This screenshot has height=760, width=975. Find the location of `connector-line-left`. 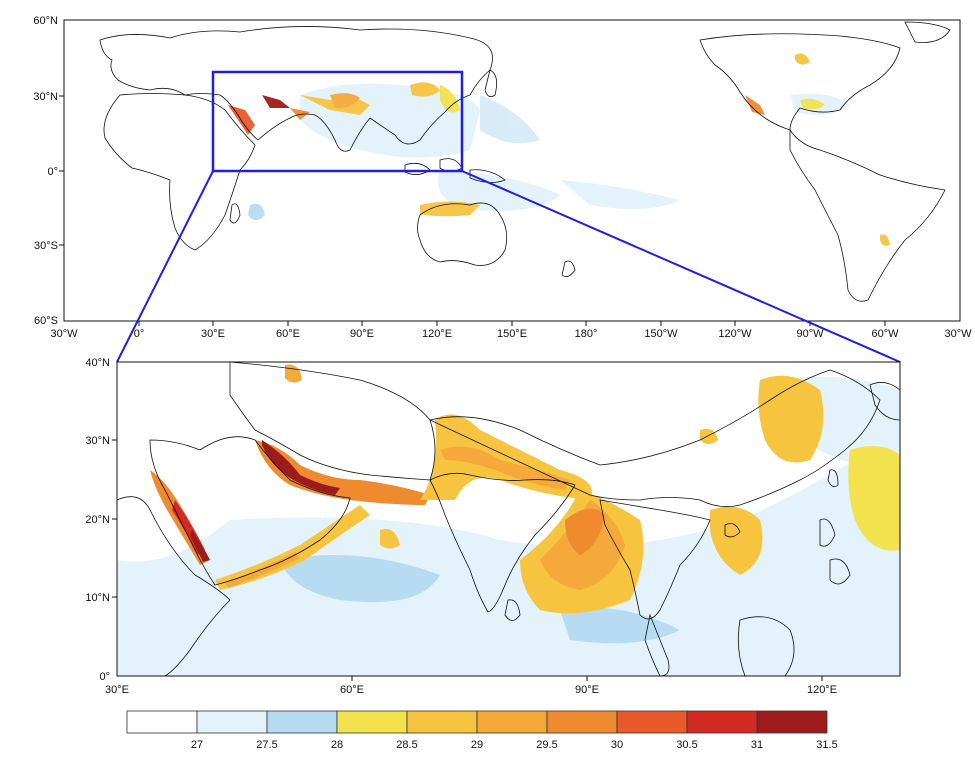

connector-line-left is located at coordinates (165, 266).